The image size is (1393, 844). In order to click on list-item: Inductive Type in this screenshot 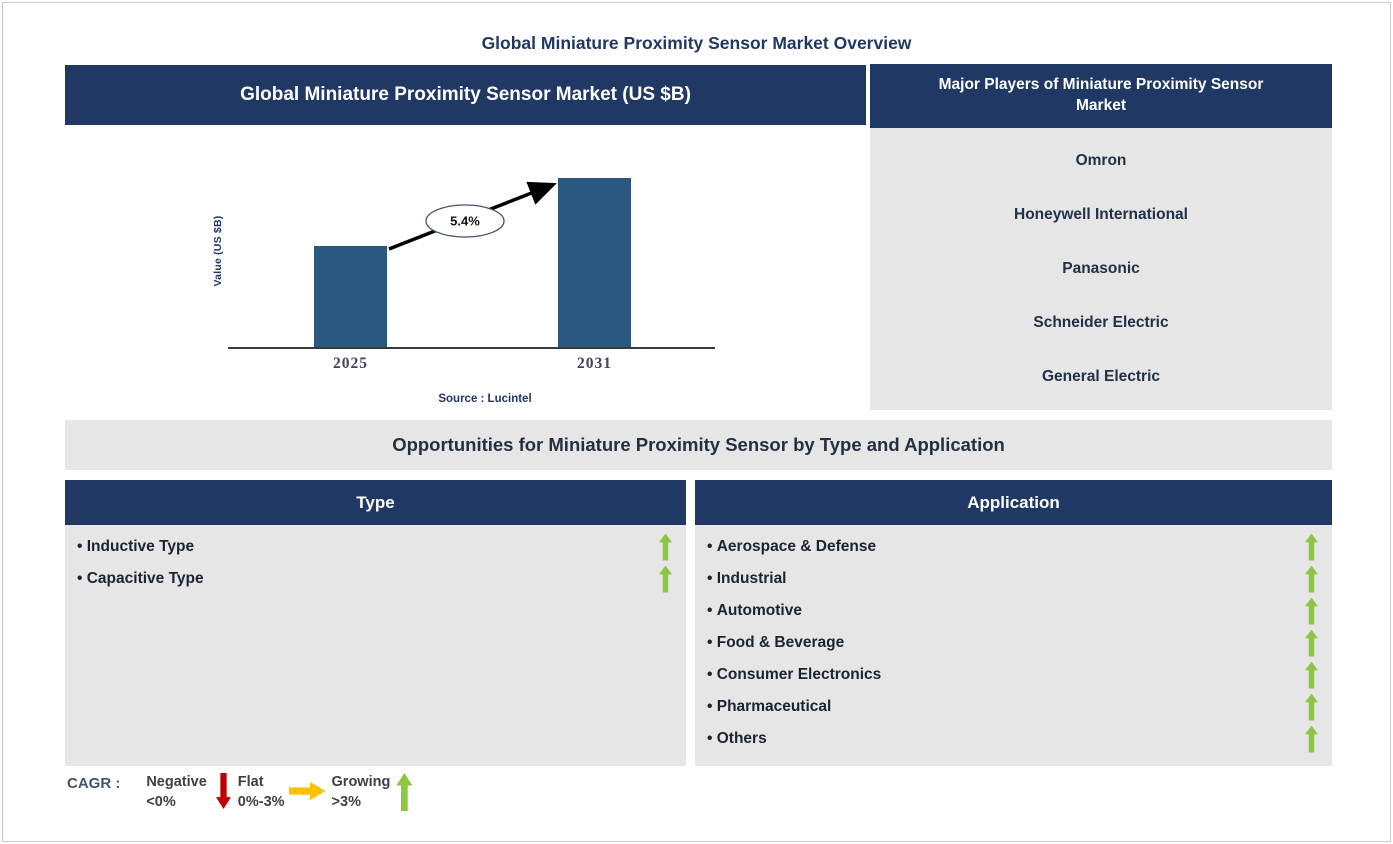, I will do `click(374, 547)`.